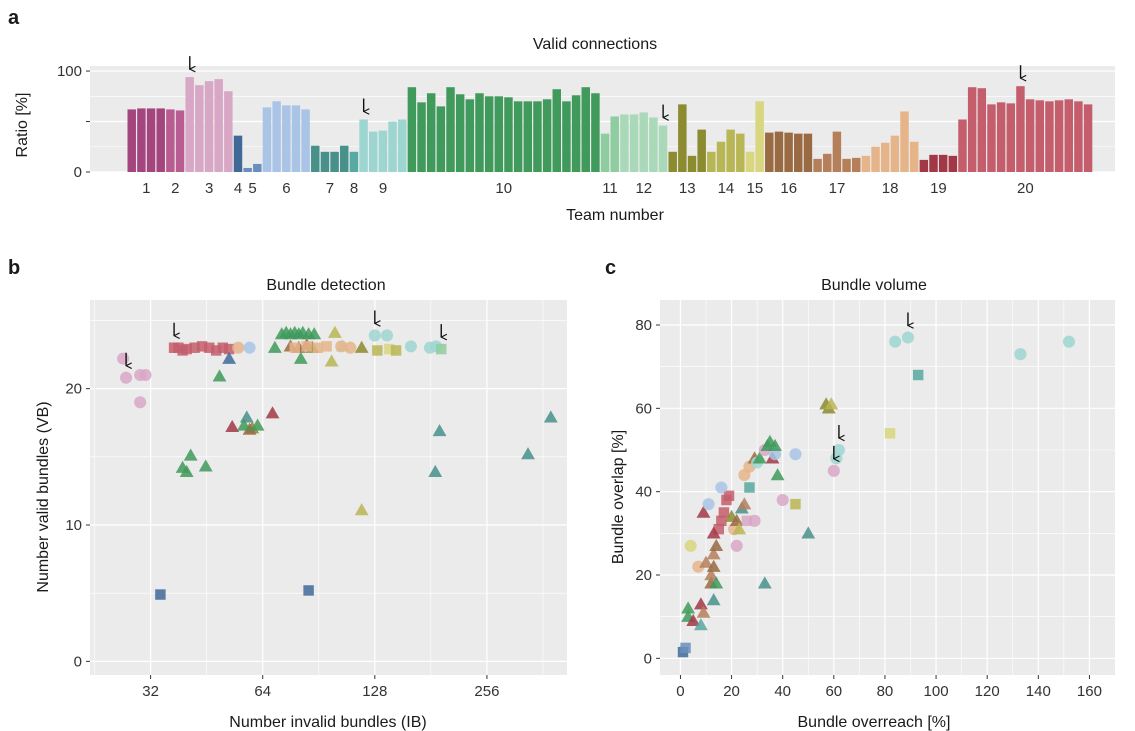 The height and width of the screenshot is (731, 1135). I want to click on x-tick-label-team-19: 19, so click(938, 188).